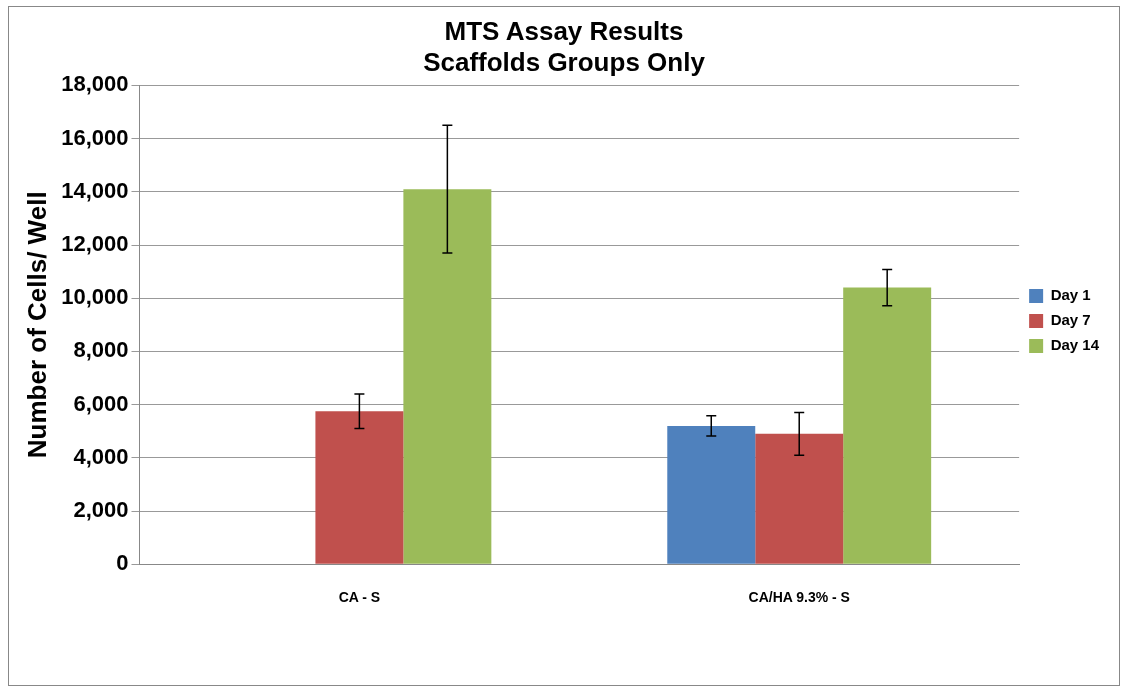  I want to click on x-tick-label: CA/HA 9.3% - S, so click(799, 597).